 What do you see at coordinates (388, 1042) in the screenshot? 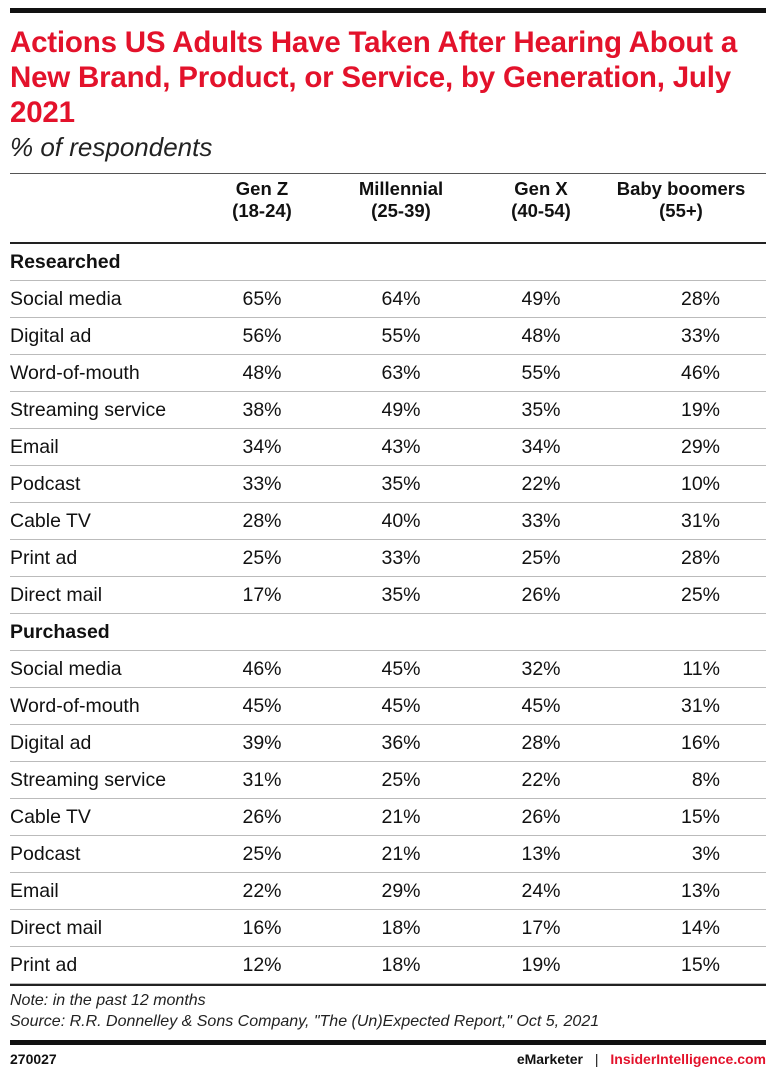
I see `footer-rule` at bounding box center [388, 1042].